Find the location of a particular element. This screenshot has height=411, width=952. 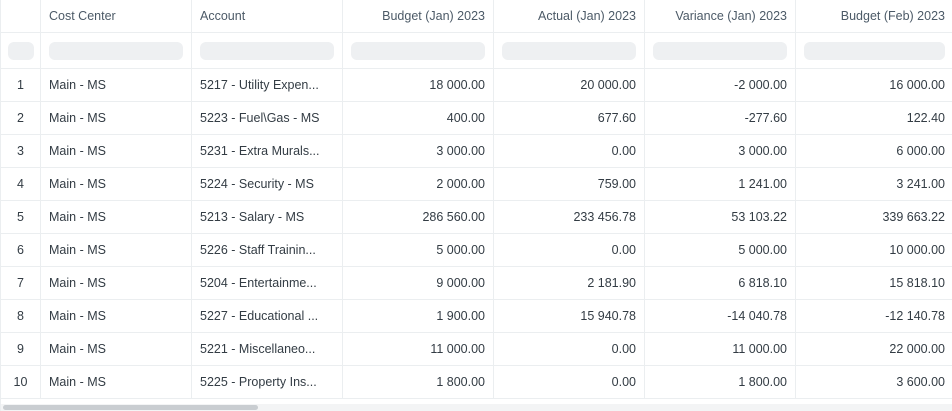

budget-jan-cell: 18 000.00 is located at coordinates (418, 85).